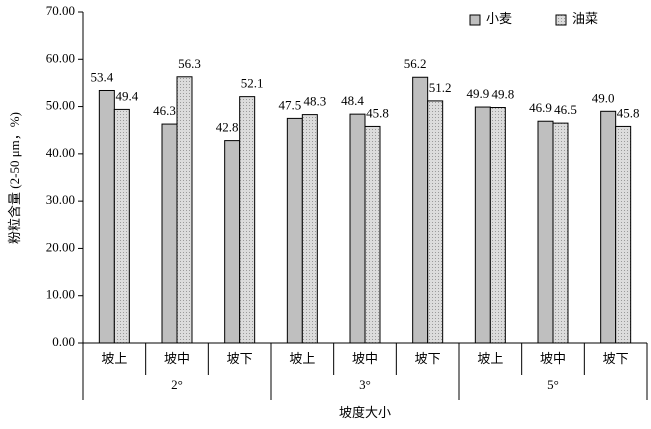  Describe the element at coordinates (603, 97) in the screenshot. I see `value-label: 49.0` at that location.